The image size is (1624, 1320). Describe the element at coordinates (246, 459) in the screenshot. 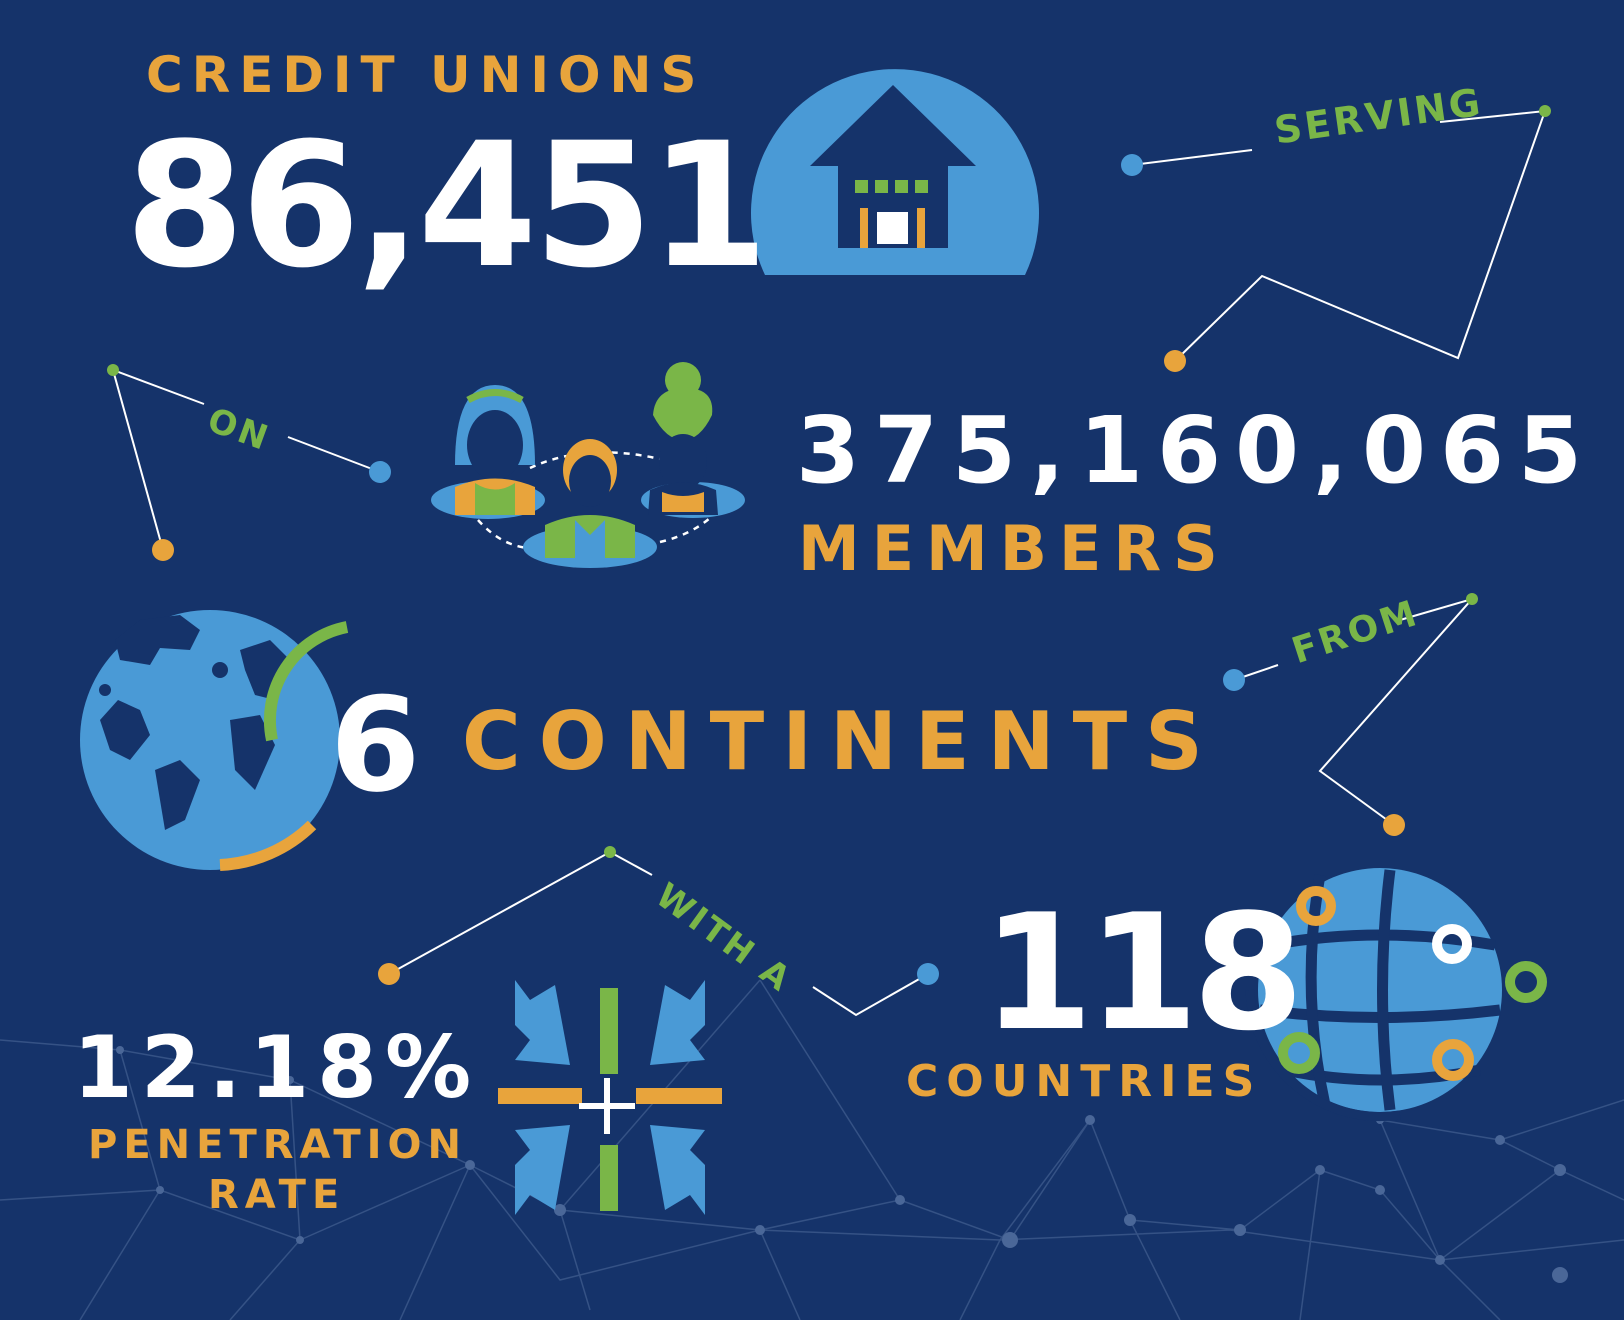

I see `connector-on-lines` at that location.